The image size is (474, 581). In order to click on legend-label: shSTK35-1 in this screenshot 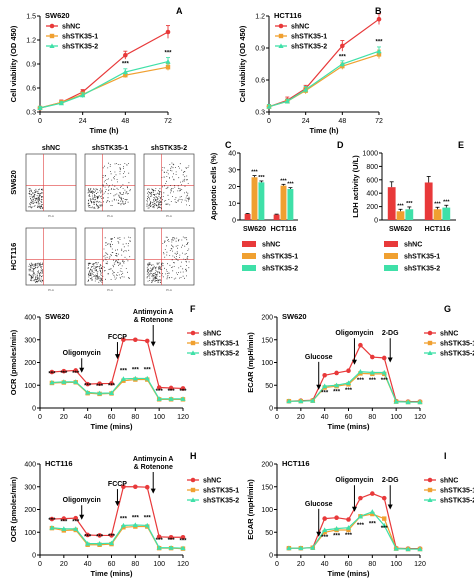, I will do `click(80, 37)`.